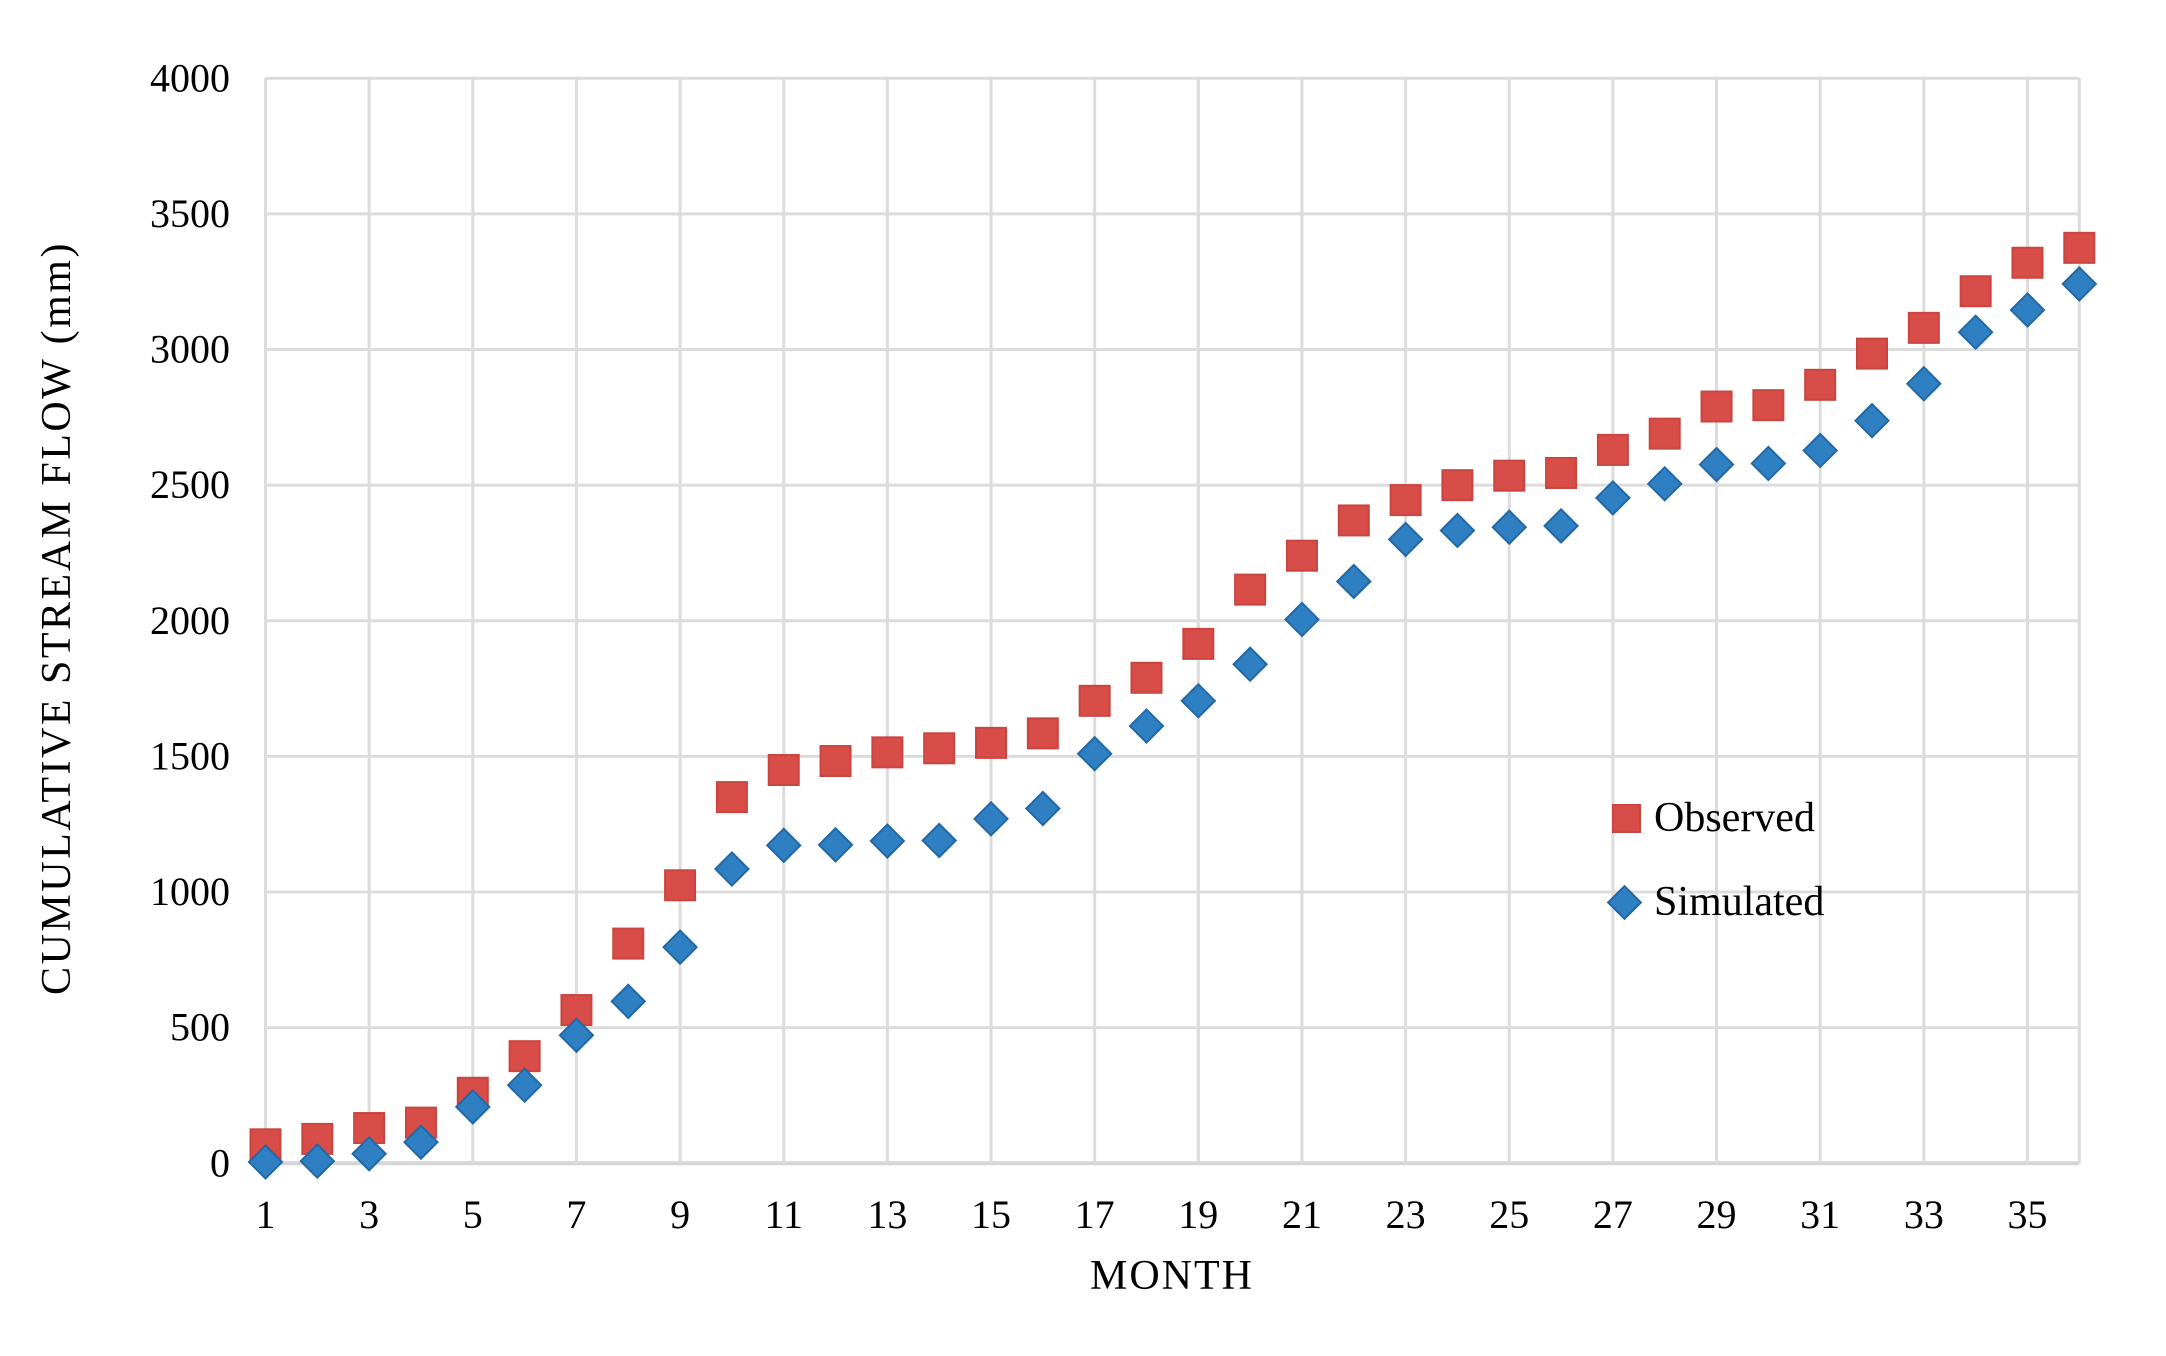 This screenshot has height=1356, width=2166. I want to click on x-tick-label: 33, so click(1924, 1214).